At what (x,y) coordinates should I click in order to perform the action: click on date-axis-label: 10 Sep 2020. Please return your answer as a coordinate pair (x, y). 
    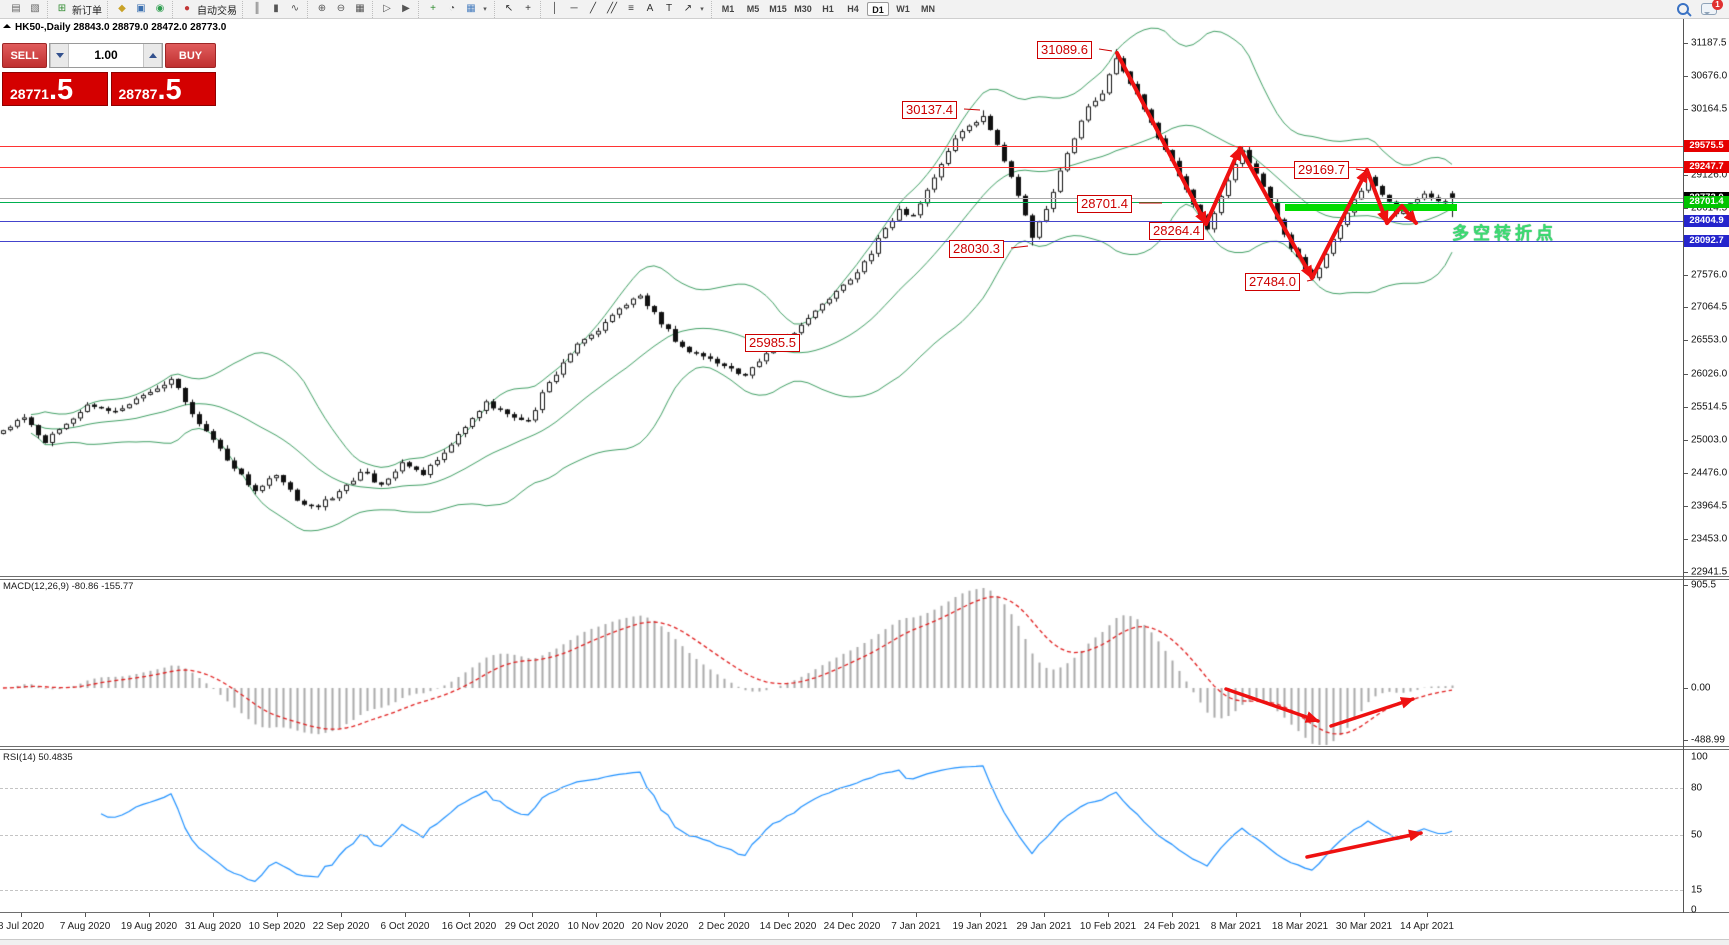
    Looking at the image, I should click on (277, 926).